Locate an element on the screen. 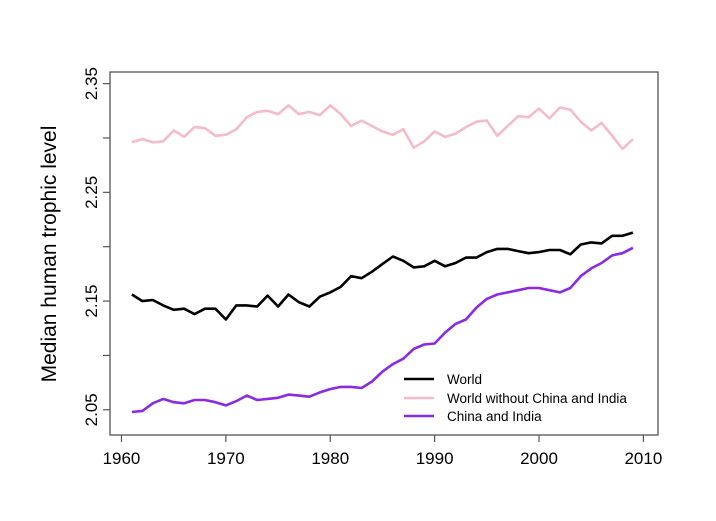 The height and width of the screenshot is (521, 716). y-tick-label: 2.15 is located at coordinates (91, 301).